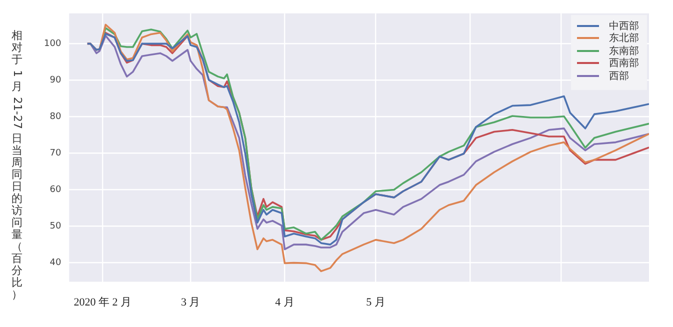 Image resolution: width=673 pixels, height=327 pixels. Describe the element at coordinates (103, 302) in the screenshot. I see `x-tick-label: 2020 年 2 月` at that location.